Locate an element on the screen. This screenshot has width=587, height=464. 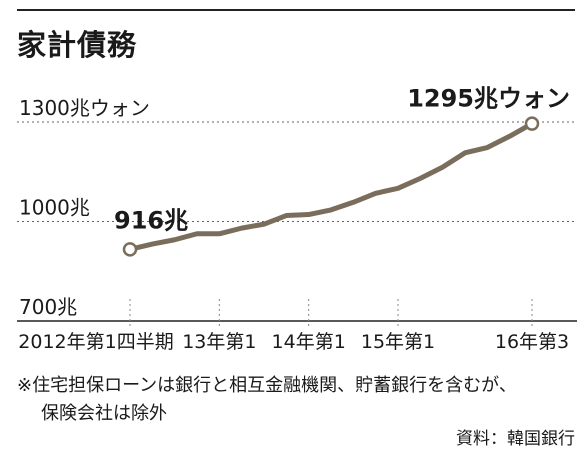
x-tick-label: 15年第1 is located at coordinates (398, 342).